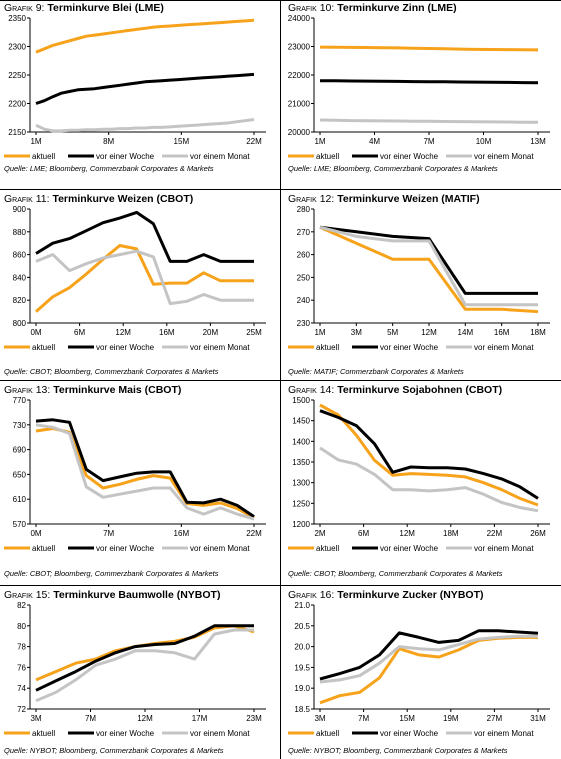  Describe the element at coordinates (299, 75) in the screenshot. I see `y-tick-label: 22000` at that location.